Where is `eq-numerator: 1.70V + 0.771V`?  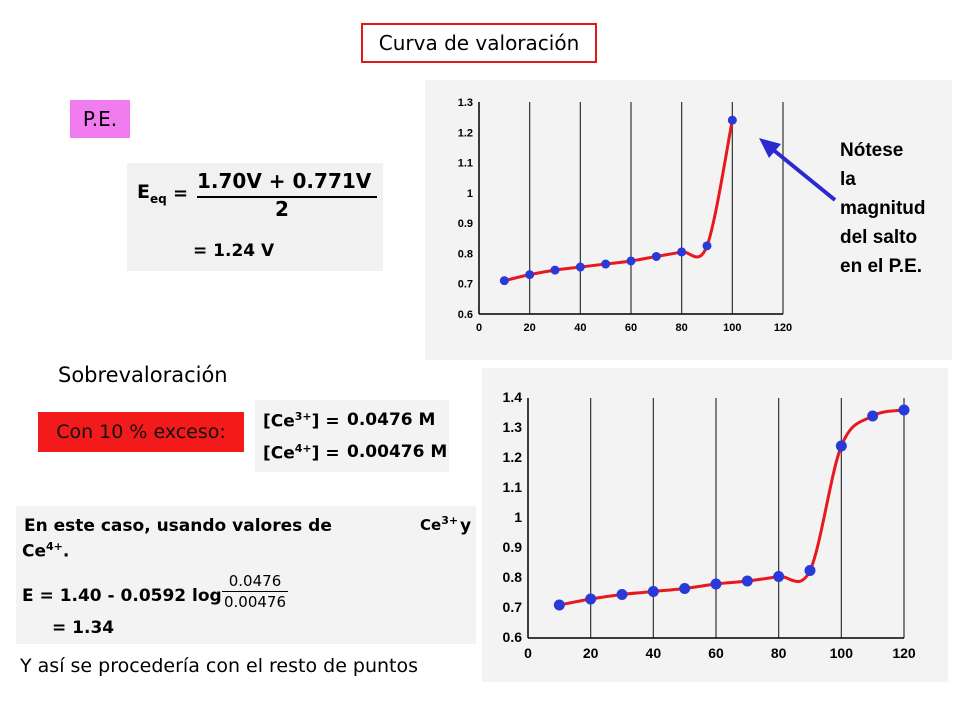
eq-numerator: 1.70V + 0.771V is located at coordinates (284, 181).